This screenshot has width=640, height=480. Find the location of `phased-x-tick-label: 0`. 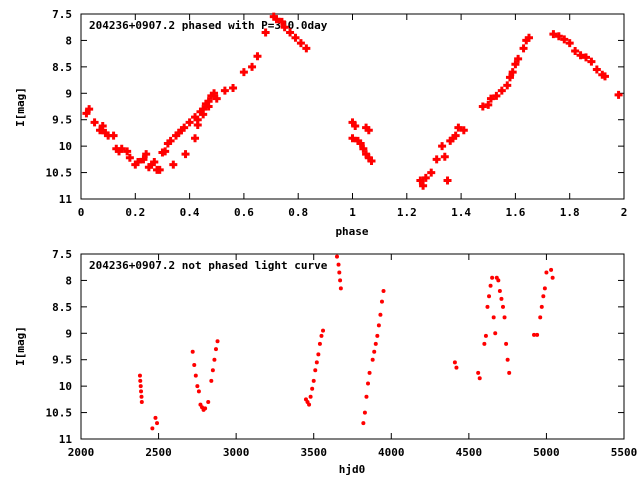

phased-x-tick-label: 0 is located at coordinates (81, 212).